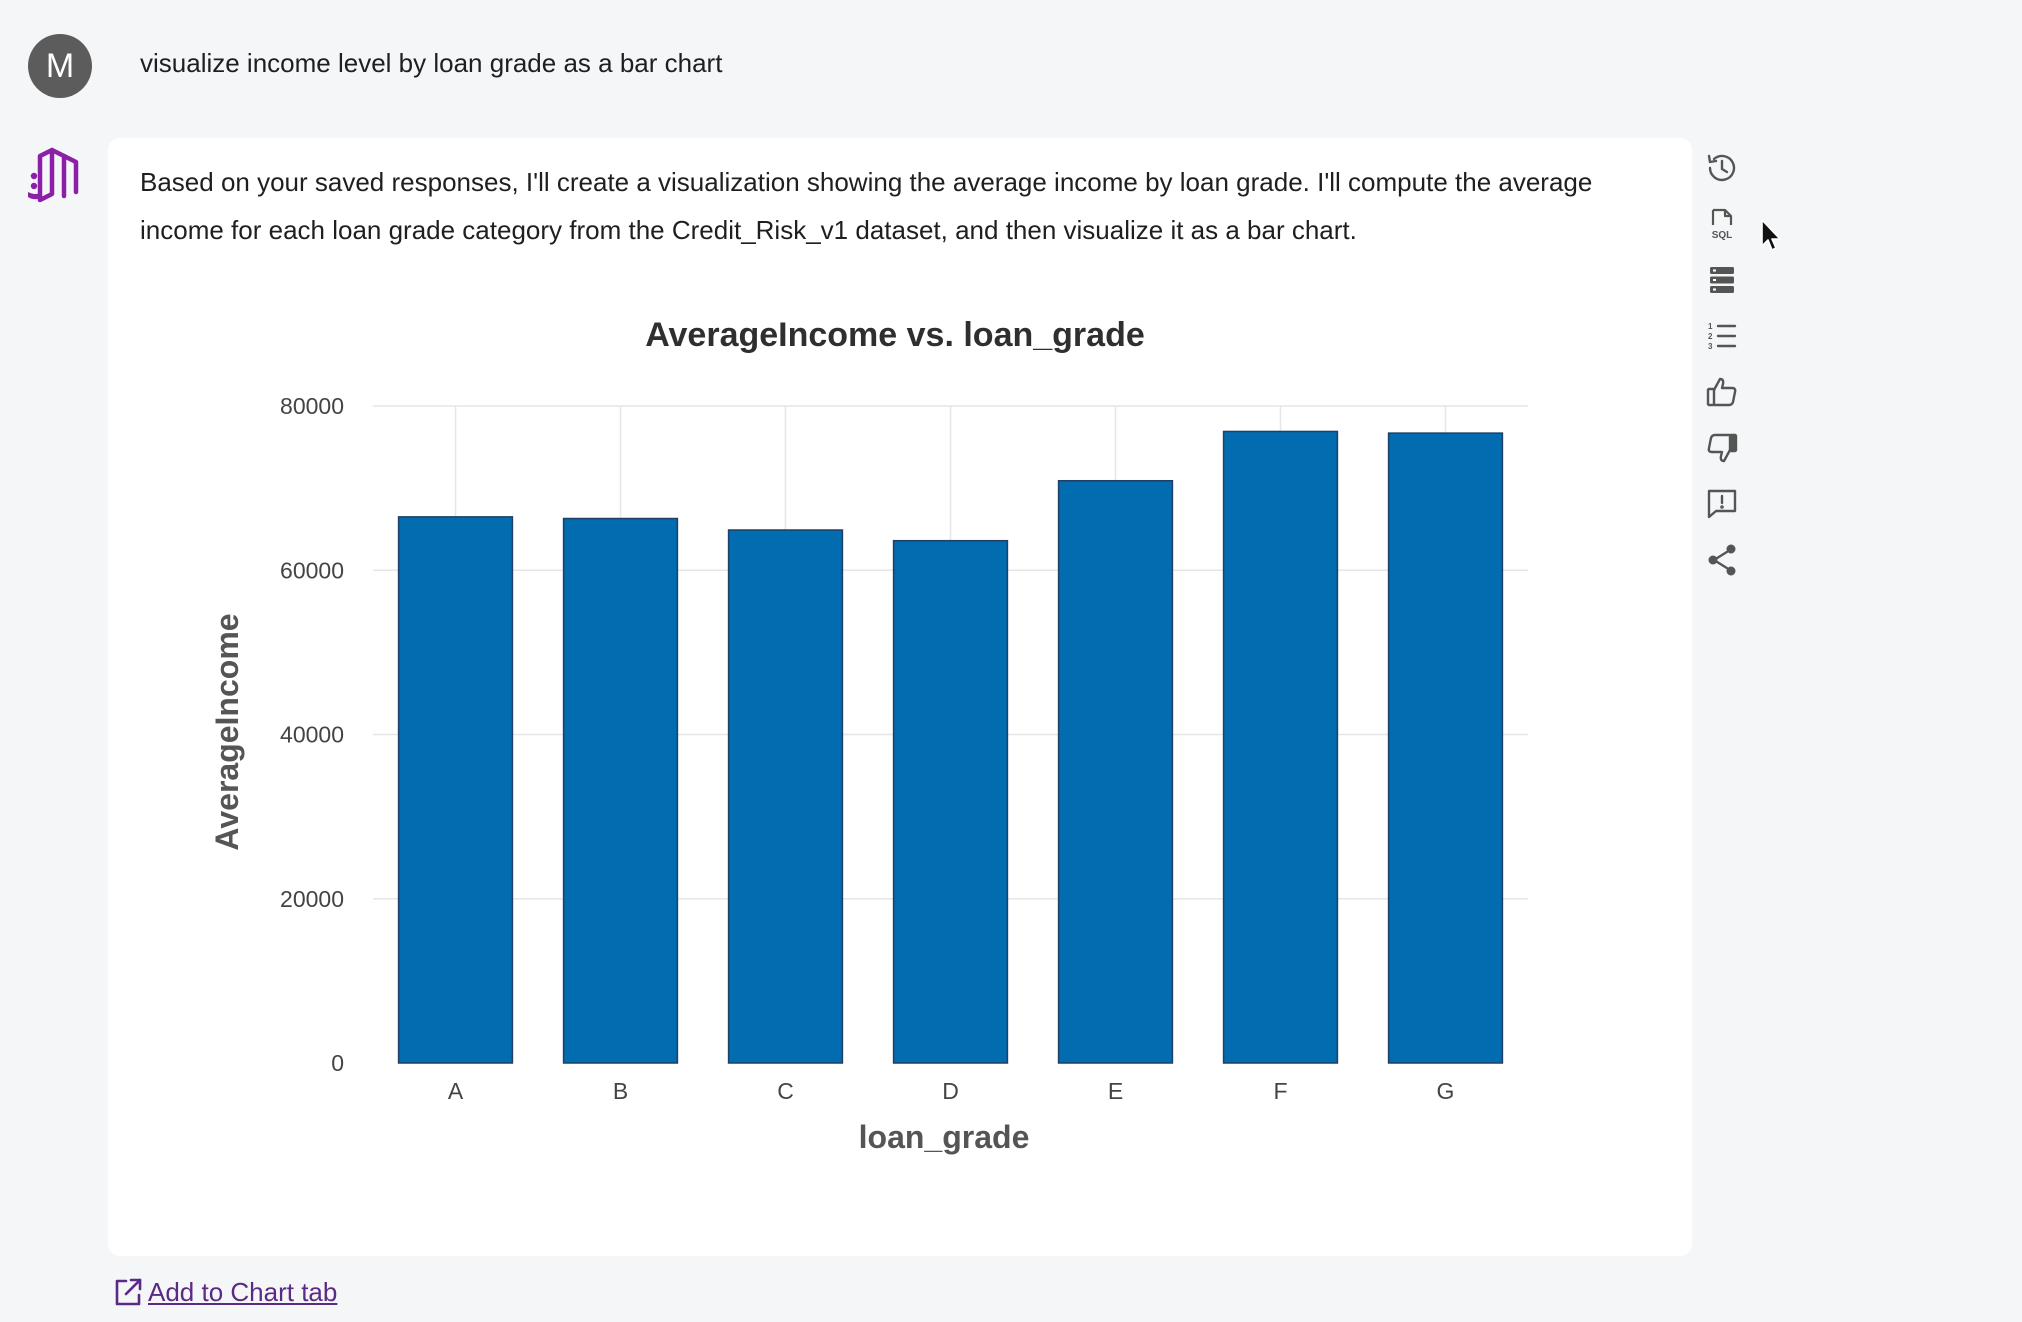 Image resolution: width=2022 pixels, height=1322 pixels. What do you see at coordinates (620, 790) in the screenshot?
I see `chart-bar-B` at bounding box center [620, 790].